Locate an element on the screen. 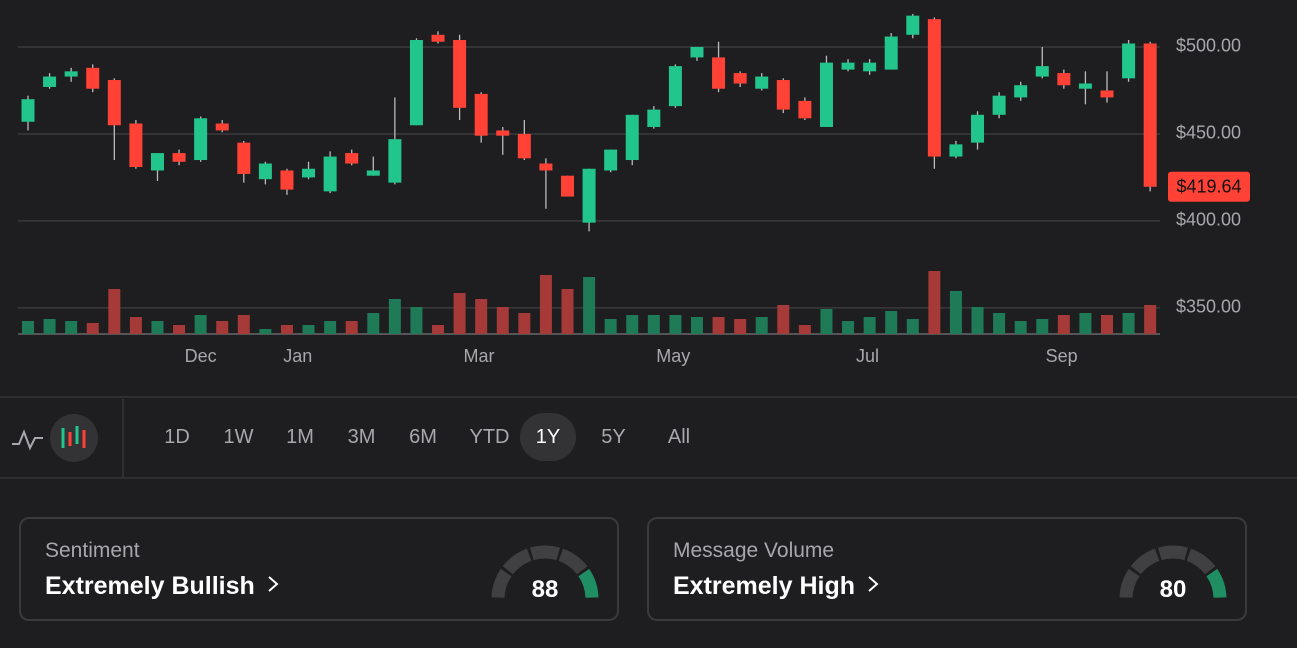  last-price-label: $419.64 is located at coordinates (1208, 187).